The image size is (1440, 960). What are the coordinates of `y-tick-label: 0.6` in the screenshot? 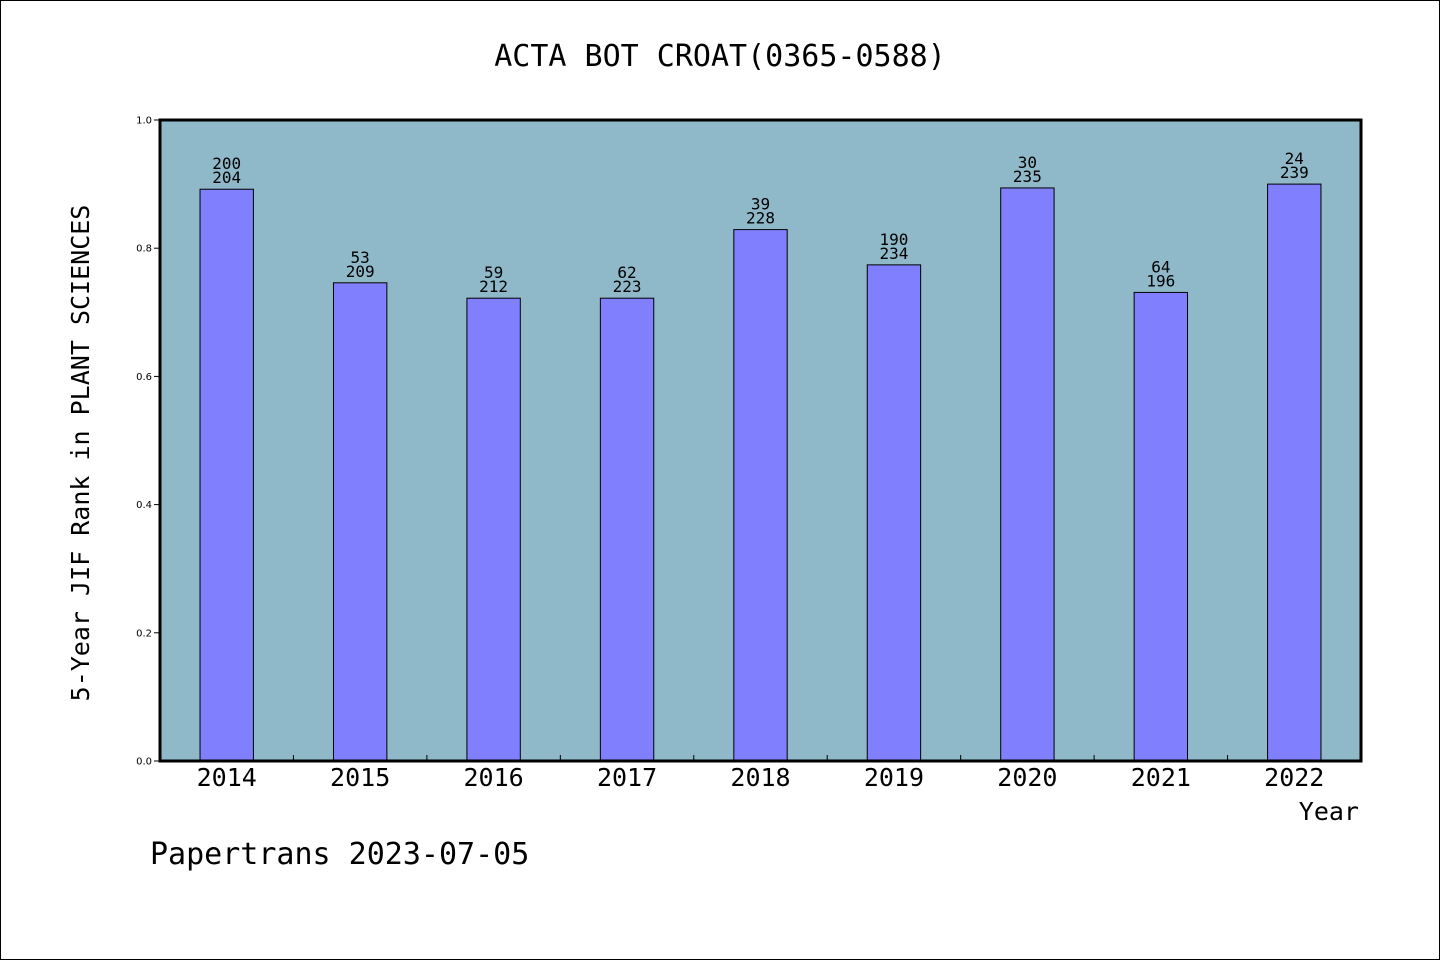 It's located at (144, 377).